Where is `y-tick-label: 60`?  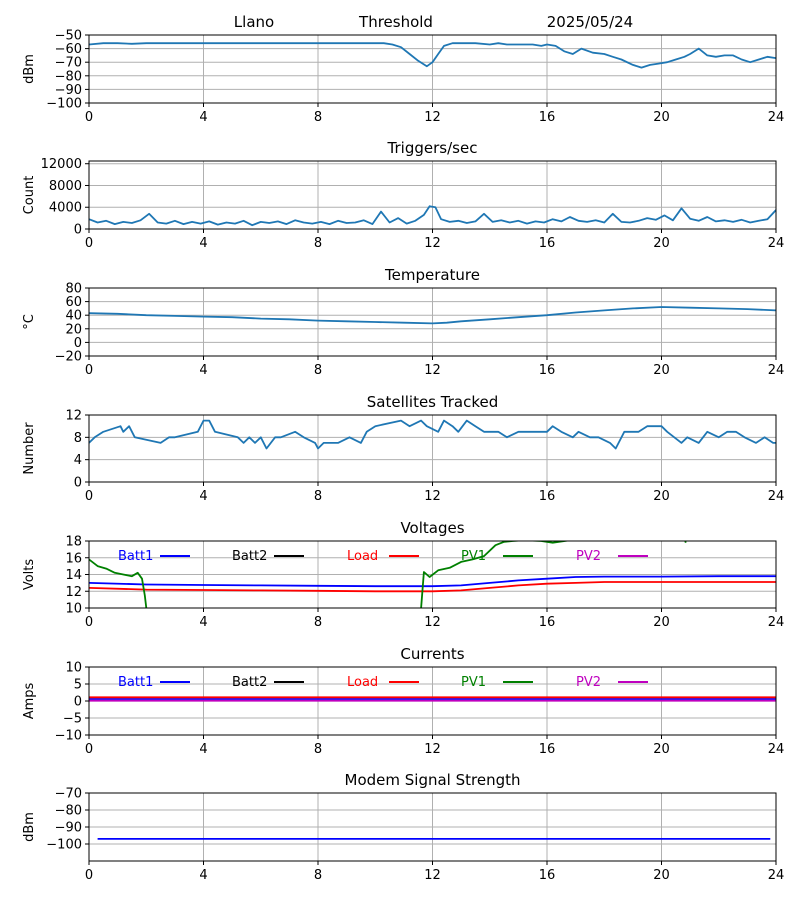 y-tick-label: 60 is located at coordinates (73, 302).